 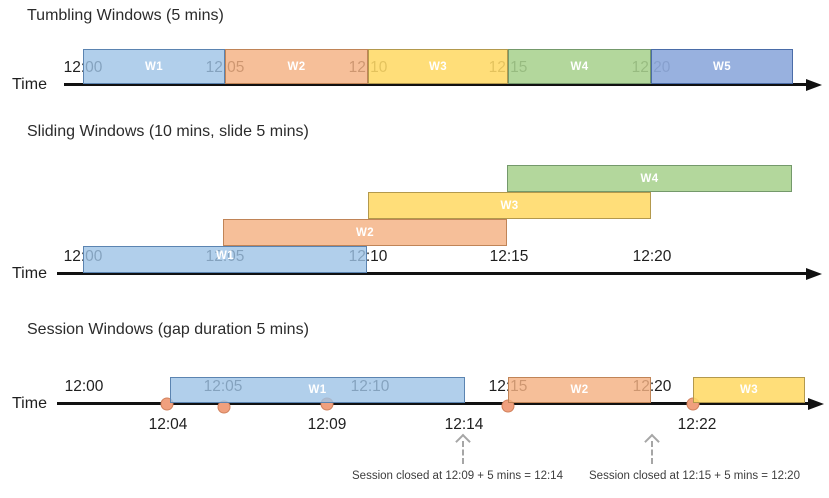 I want to click on tumbling-window-w1-label: W1, so click(x=154, y=66).